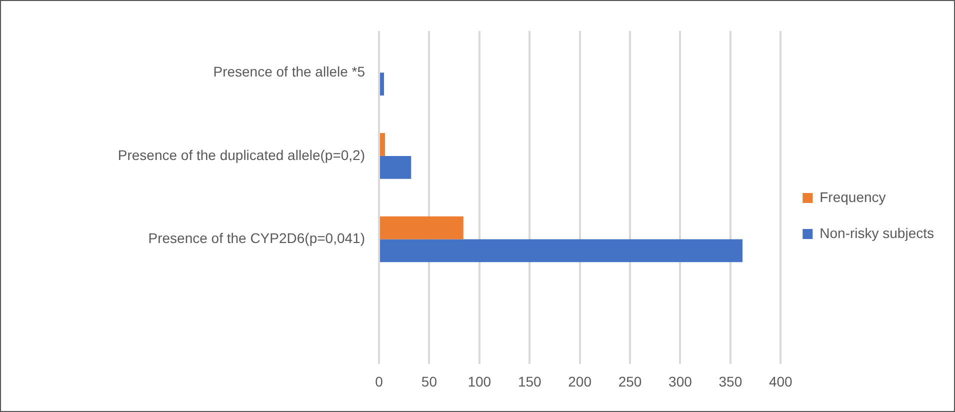 Image resolution: width=955 pixels, height=412 pixels. Describe the element at coordinates (580, 381) in the screenshot. I see `x-tick-label: 200` at that location.